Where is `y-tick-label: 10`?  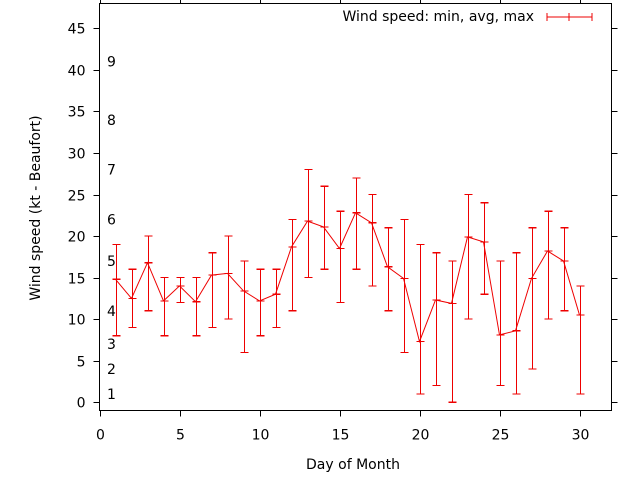 y-tick-label: 10 is located at coordinates (77, 321).